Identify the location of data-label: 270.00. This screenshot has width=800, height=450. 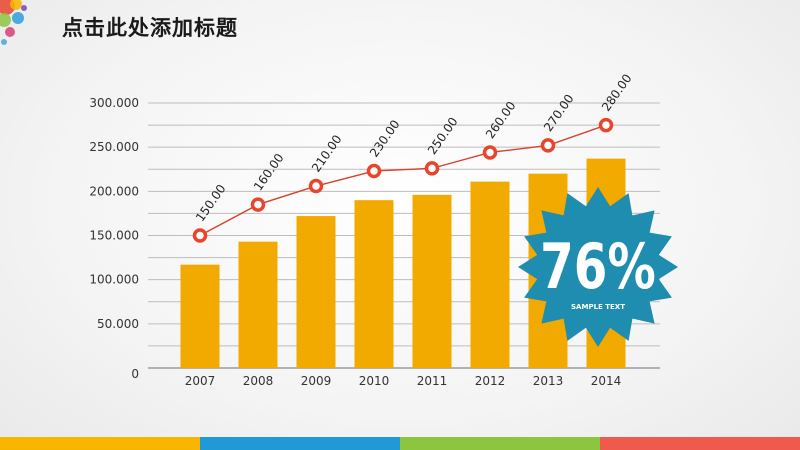
(559, 113).